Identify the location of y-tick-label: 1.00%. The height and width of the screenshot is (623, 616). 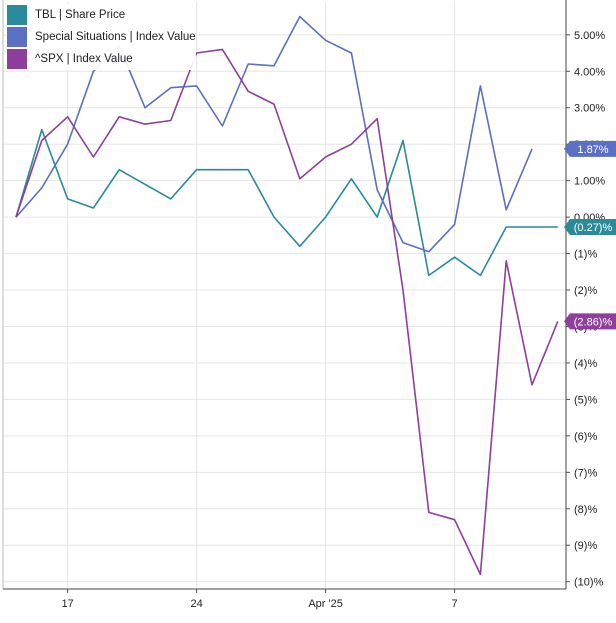
(589, 182).